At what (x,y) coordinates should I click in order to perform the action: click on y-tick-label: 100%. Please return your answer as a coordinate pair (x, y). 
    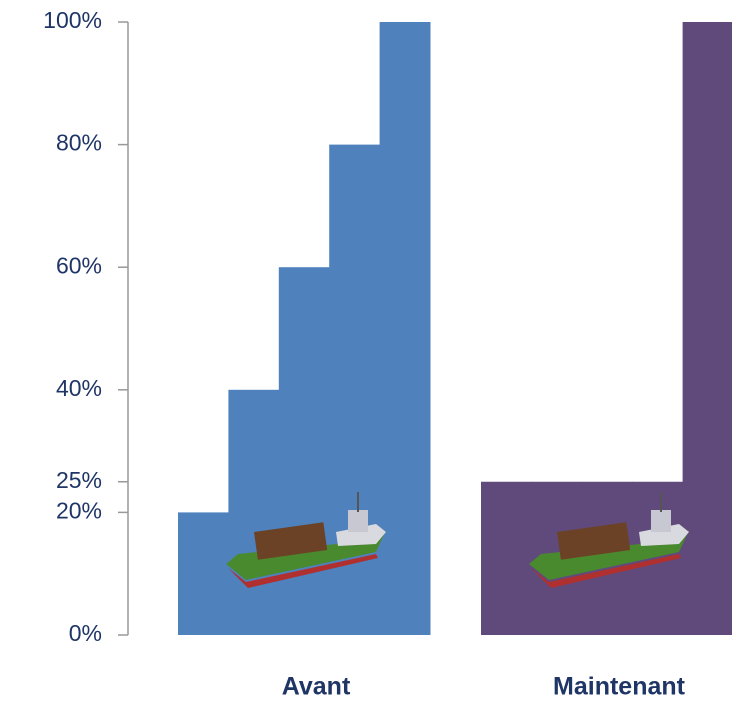
    Looking at the image, I should click on (72, 20).